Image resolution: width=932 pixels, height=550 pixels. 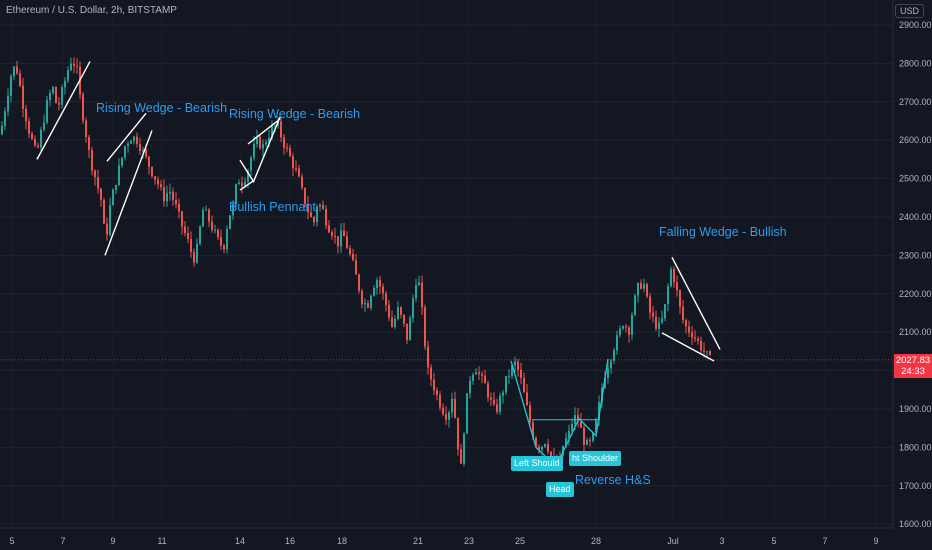 What do you see at coordinates (913, 360) in the screenshot?
I see `last-price-value: 2027.83` at bounding box center [913, 360].